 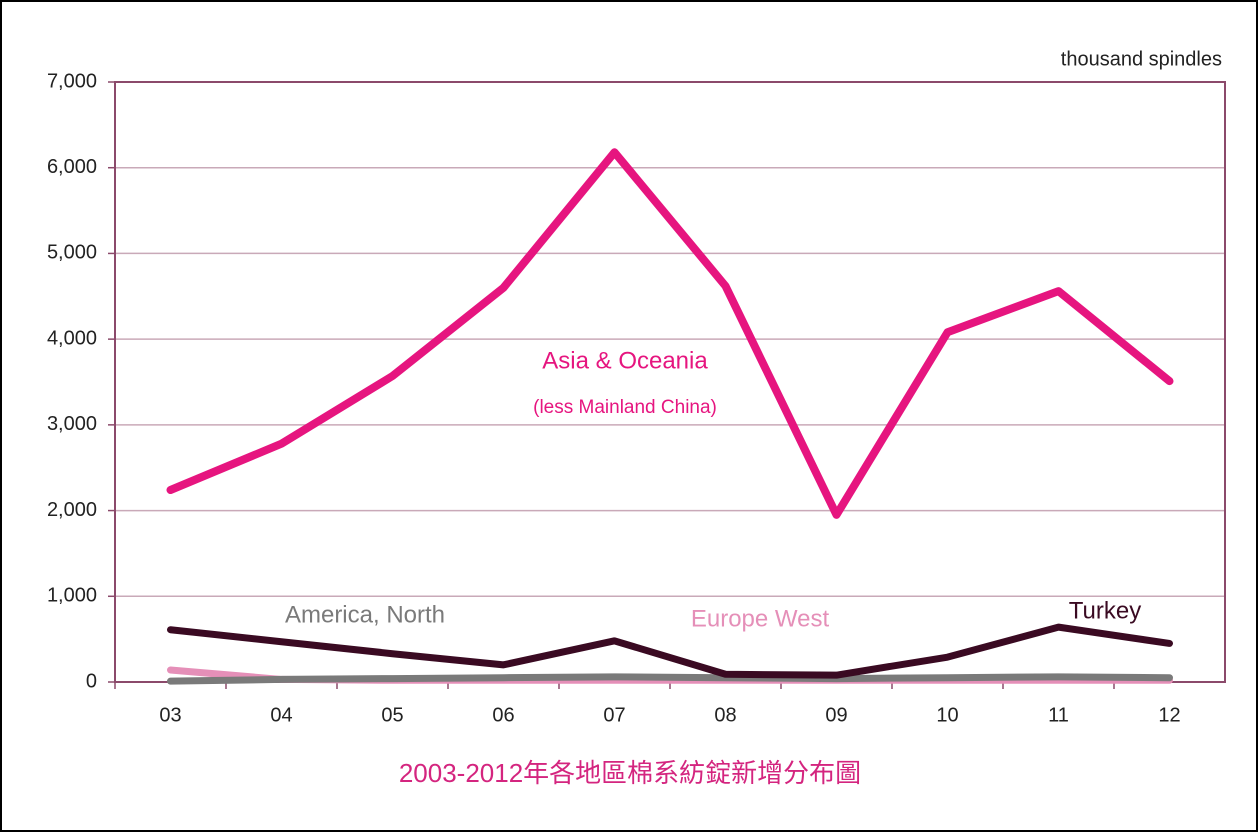 I want to click on x-tick-label: 09, so click(x=836, y=715).